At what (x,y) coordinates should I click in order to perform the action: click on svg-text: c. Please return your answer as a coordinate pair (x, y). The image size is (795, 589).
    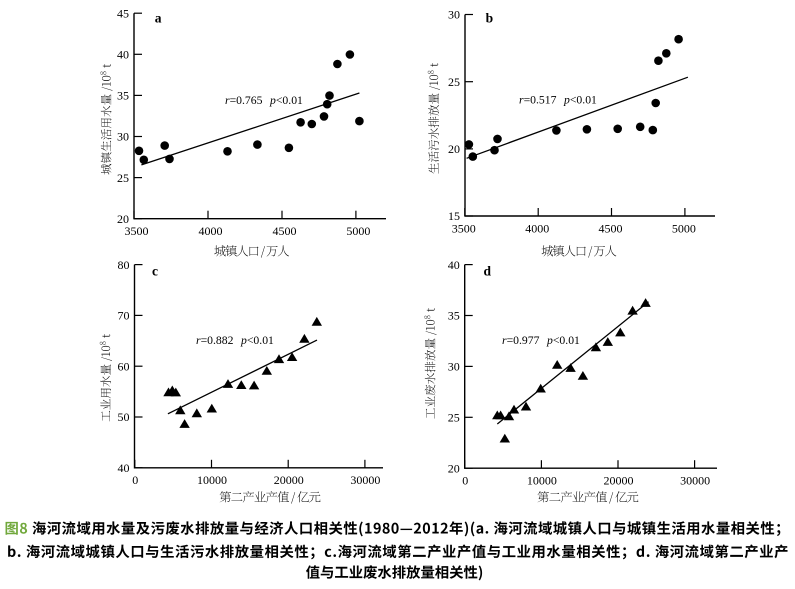
    Looking at the image, I should click on (155, 270).